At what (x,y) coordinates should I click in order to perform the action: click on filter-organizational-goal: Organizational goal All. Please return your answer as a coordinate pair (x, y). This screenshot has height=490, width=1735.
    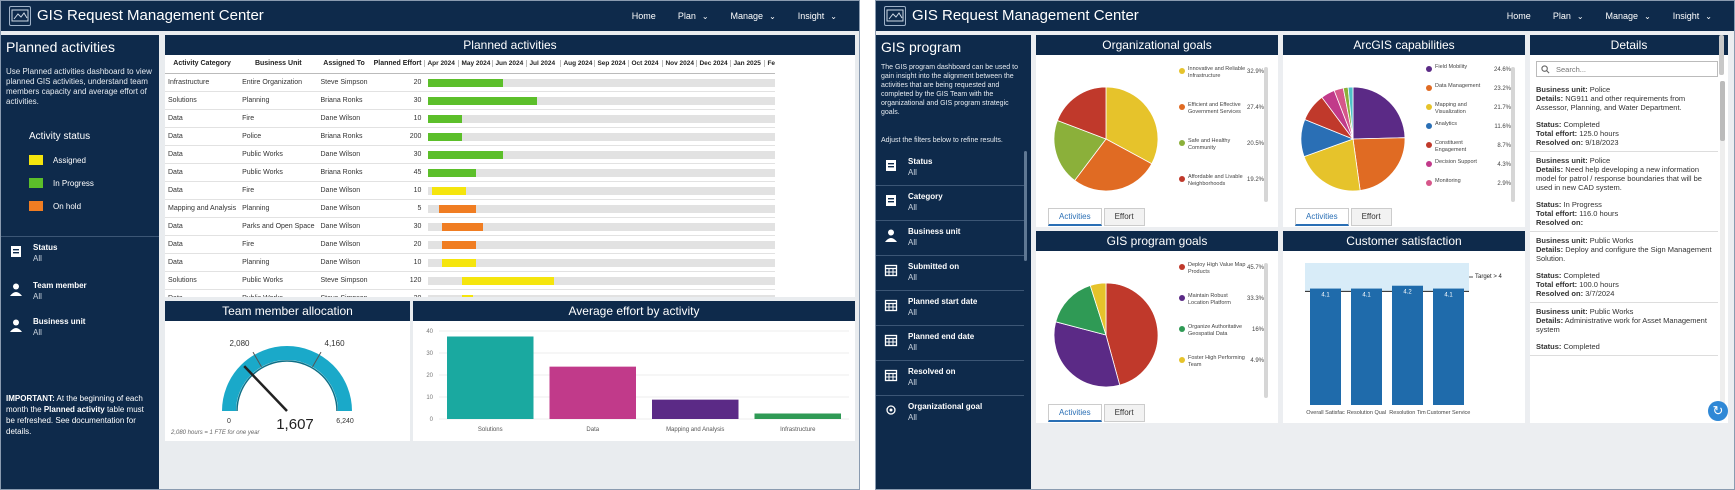
    Looking at the image, I should click on (933, 412).